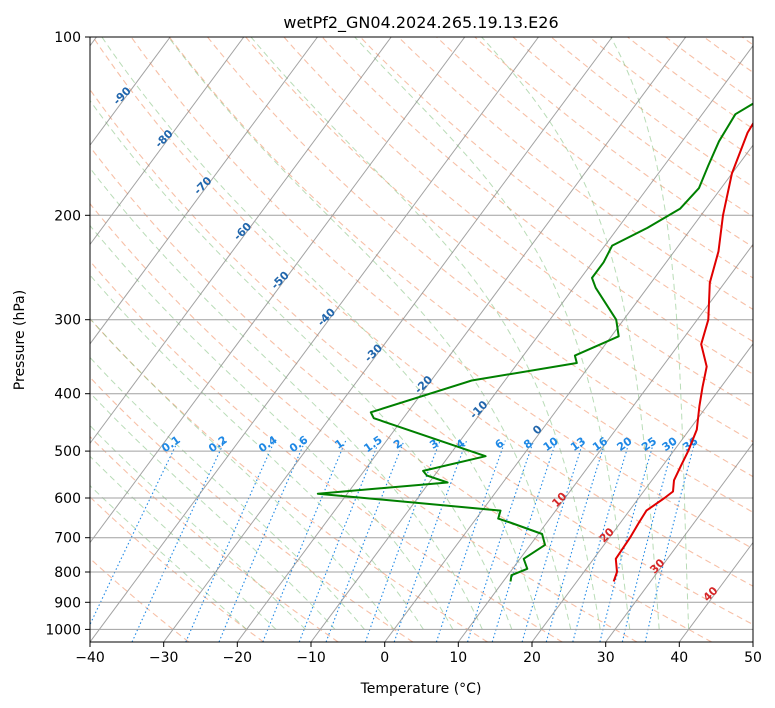 This screenshot has width=775, height=708. Describe the element at coordinates (67, 573) in the screenshot. I see `y-tick-label: 800` at that location.